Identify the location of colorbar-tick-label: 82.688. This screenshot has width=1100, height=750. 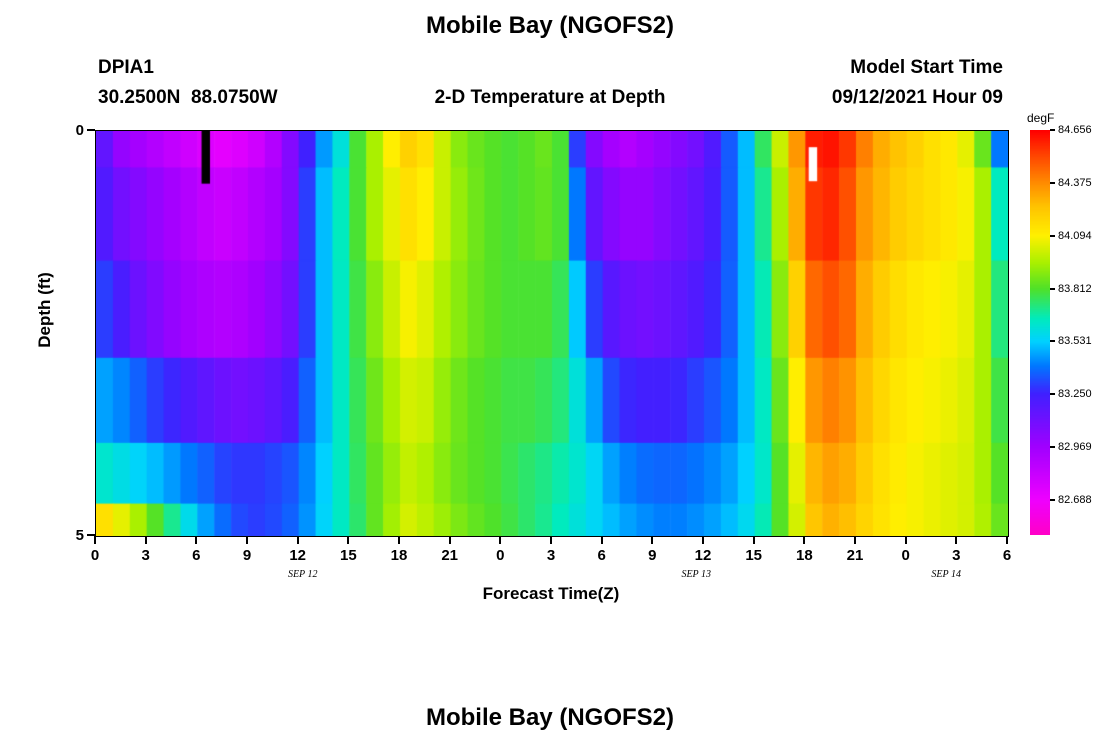
(1075, 499).